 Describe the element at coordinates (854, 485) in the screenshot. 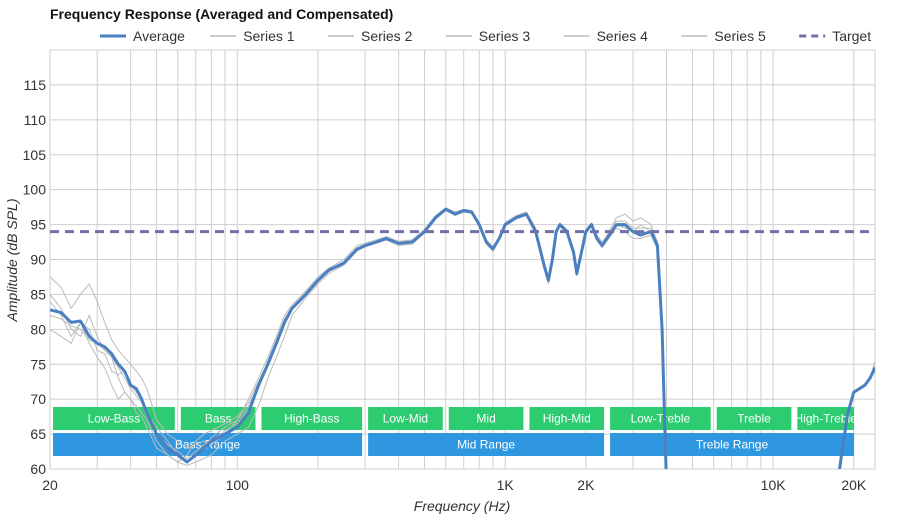

I see `x-tick-label: 20K` at that location.